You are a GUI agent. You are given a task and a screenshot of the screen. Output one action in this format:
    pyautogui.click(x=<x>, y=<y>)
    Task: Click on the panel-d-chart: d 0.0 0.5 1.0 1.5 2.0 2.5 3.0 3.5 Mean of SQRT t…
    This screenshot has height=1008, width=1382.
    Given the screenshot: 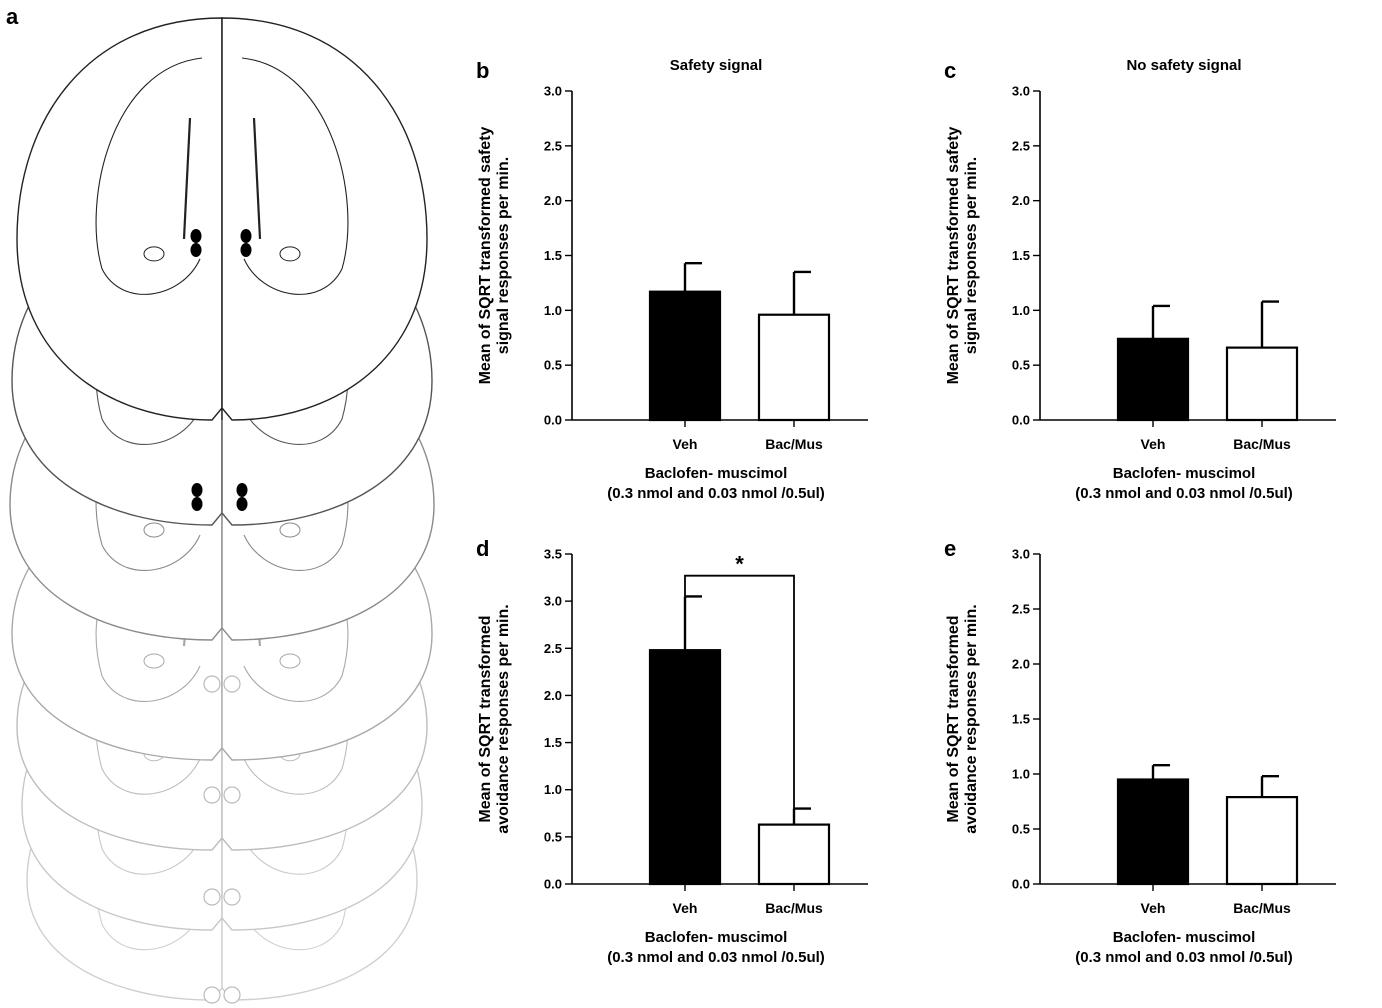 What is the action you would take?
    pyautogui.click(x=672, y=751)
    